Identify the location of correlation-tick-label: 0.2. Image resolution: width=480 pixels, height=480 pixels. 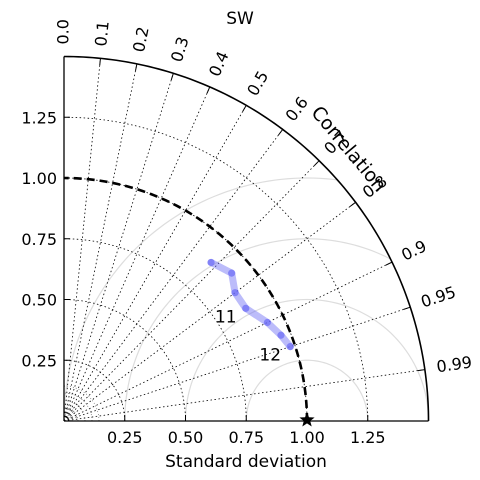
(141, 39).